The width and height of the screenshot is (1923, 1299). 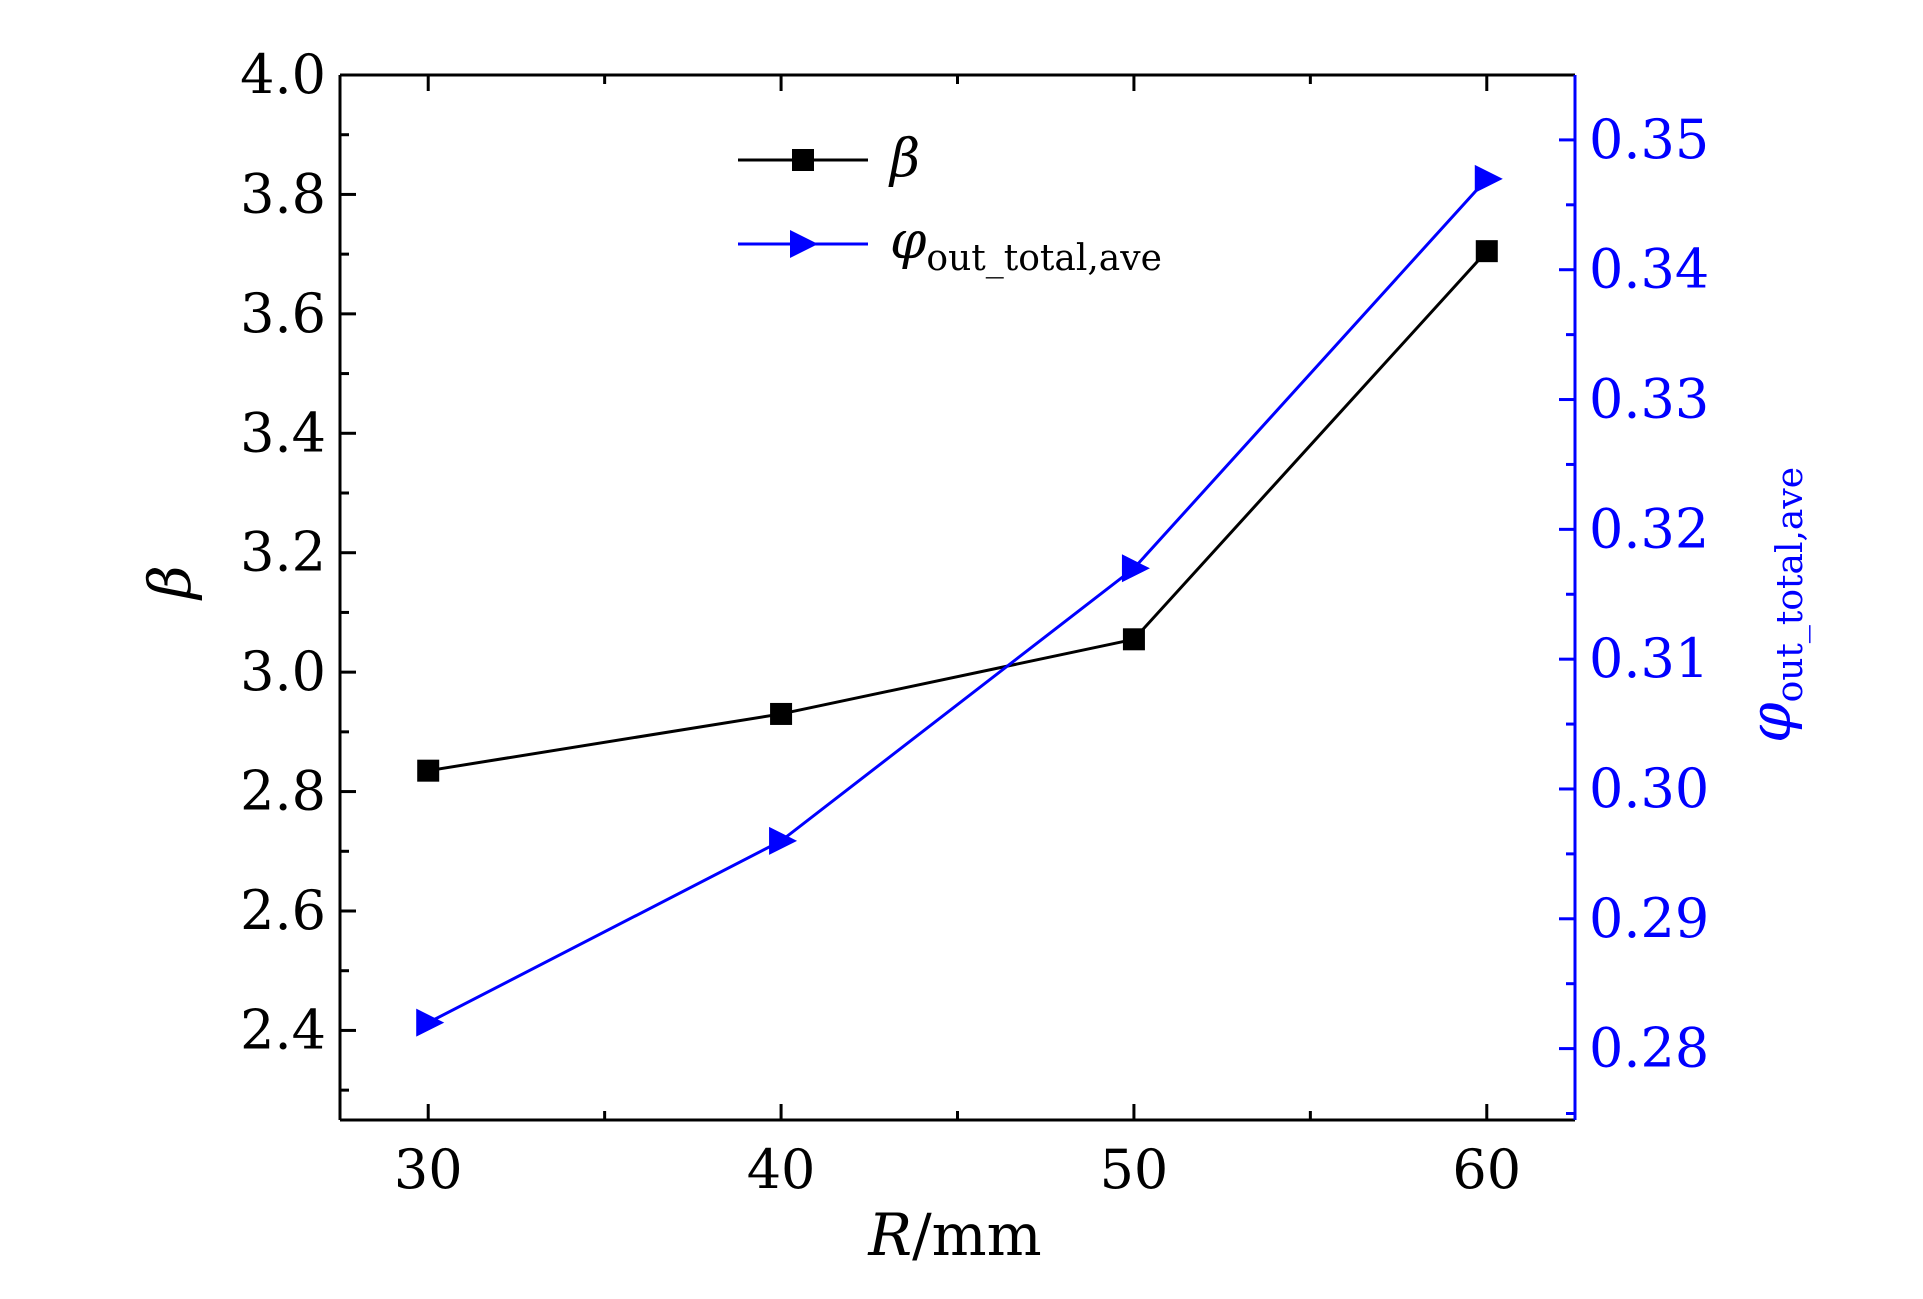 I want to click on legend-label-phi-sub: out_total,ave, so click(x=1043, y=258).